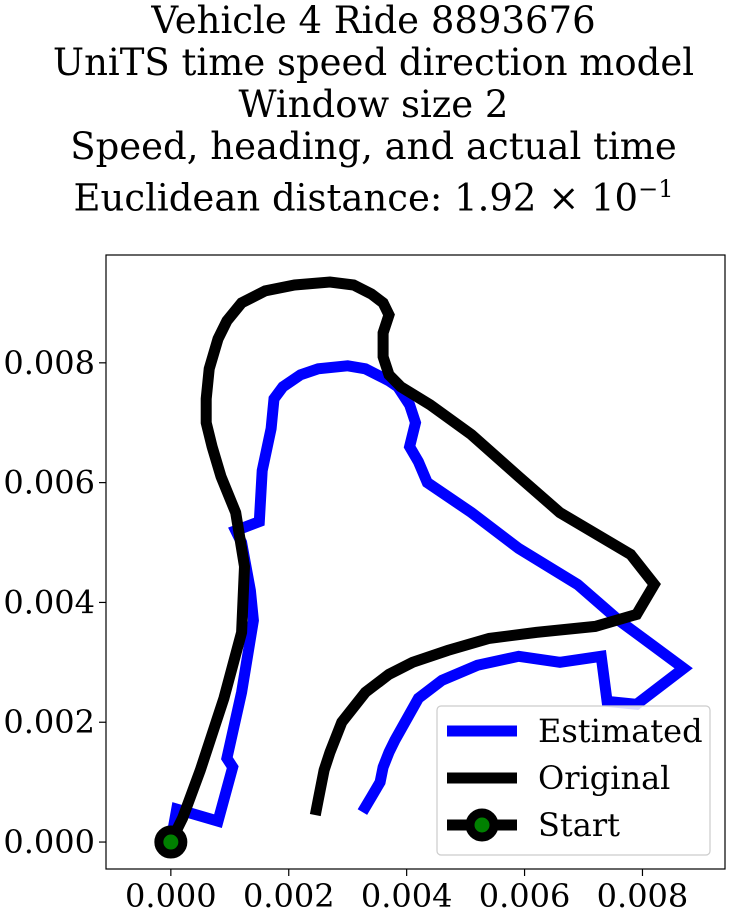  Describe the element at coordinates (373, 104) in the screenshot. I see `title-line-3: Window size 2` at that location.